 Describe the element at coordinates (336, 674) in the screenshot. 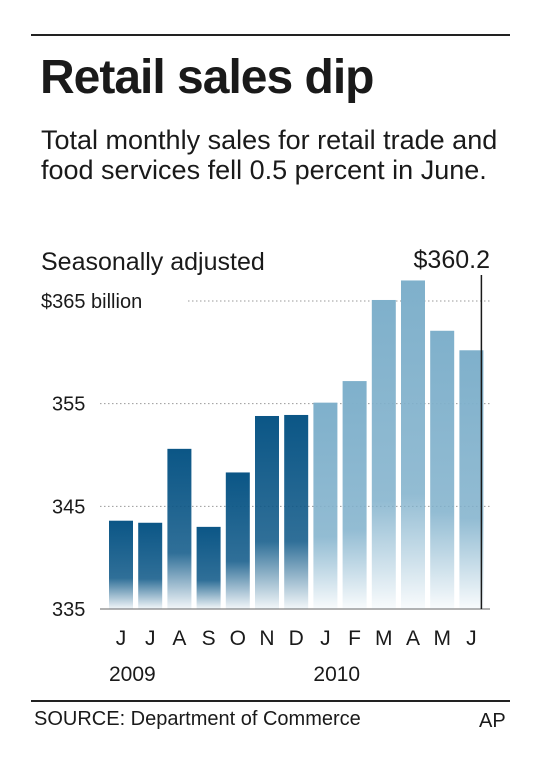

I see `year-label: 2010` at that location.